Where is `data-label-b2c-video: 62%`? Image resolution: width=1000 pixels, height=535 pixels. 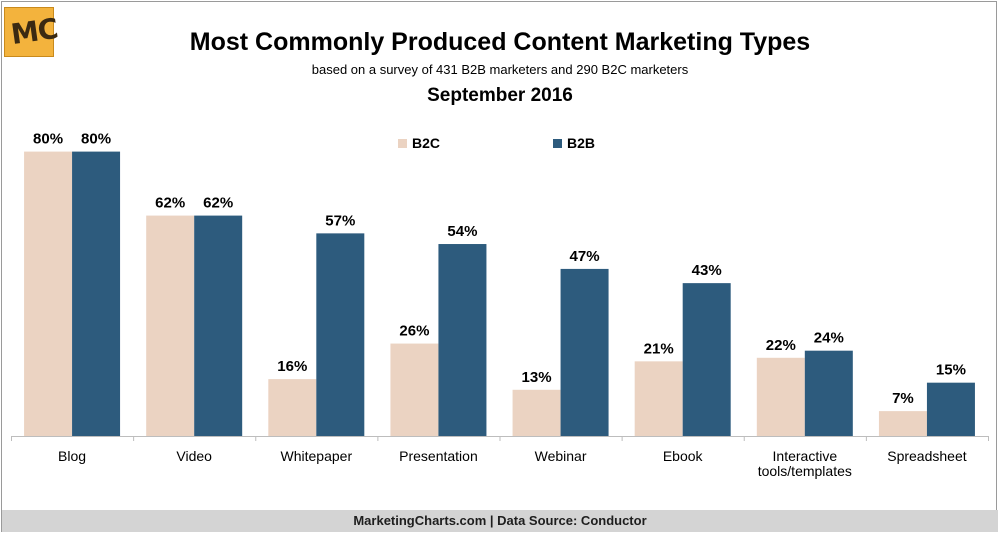 data-label-b2c-video: 62% is located at coordinates (170, 203).